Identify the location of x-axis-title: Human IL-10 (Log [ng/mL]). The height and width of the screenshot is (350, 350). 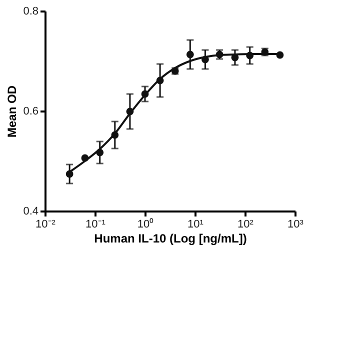
(170, 239).